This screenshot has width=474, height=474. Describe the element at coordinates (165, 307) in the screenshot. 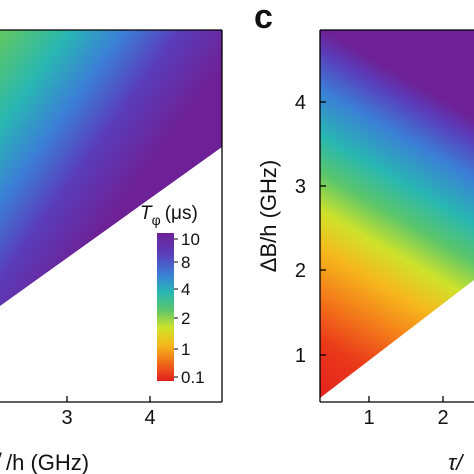

I see `colorbar-bar` at that location.